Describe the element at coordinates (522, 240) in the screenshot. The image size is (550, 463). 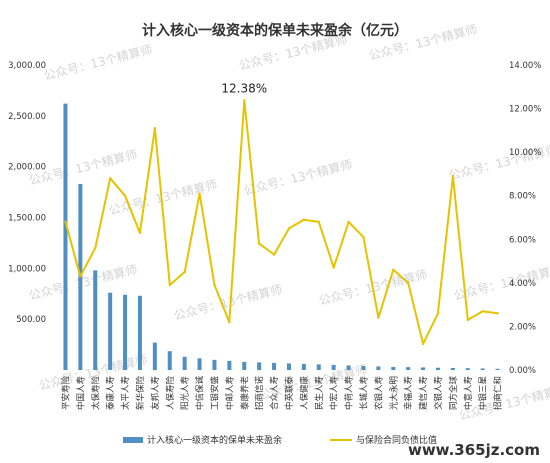
I see `right-tick-label: 6.00%` at that location.